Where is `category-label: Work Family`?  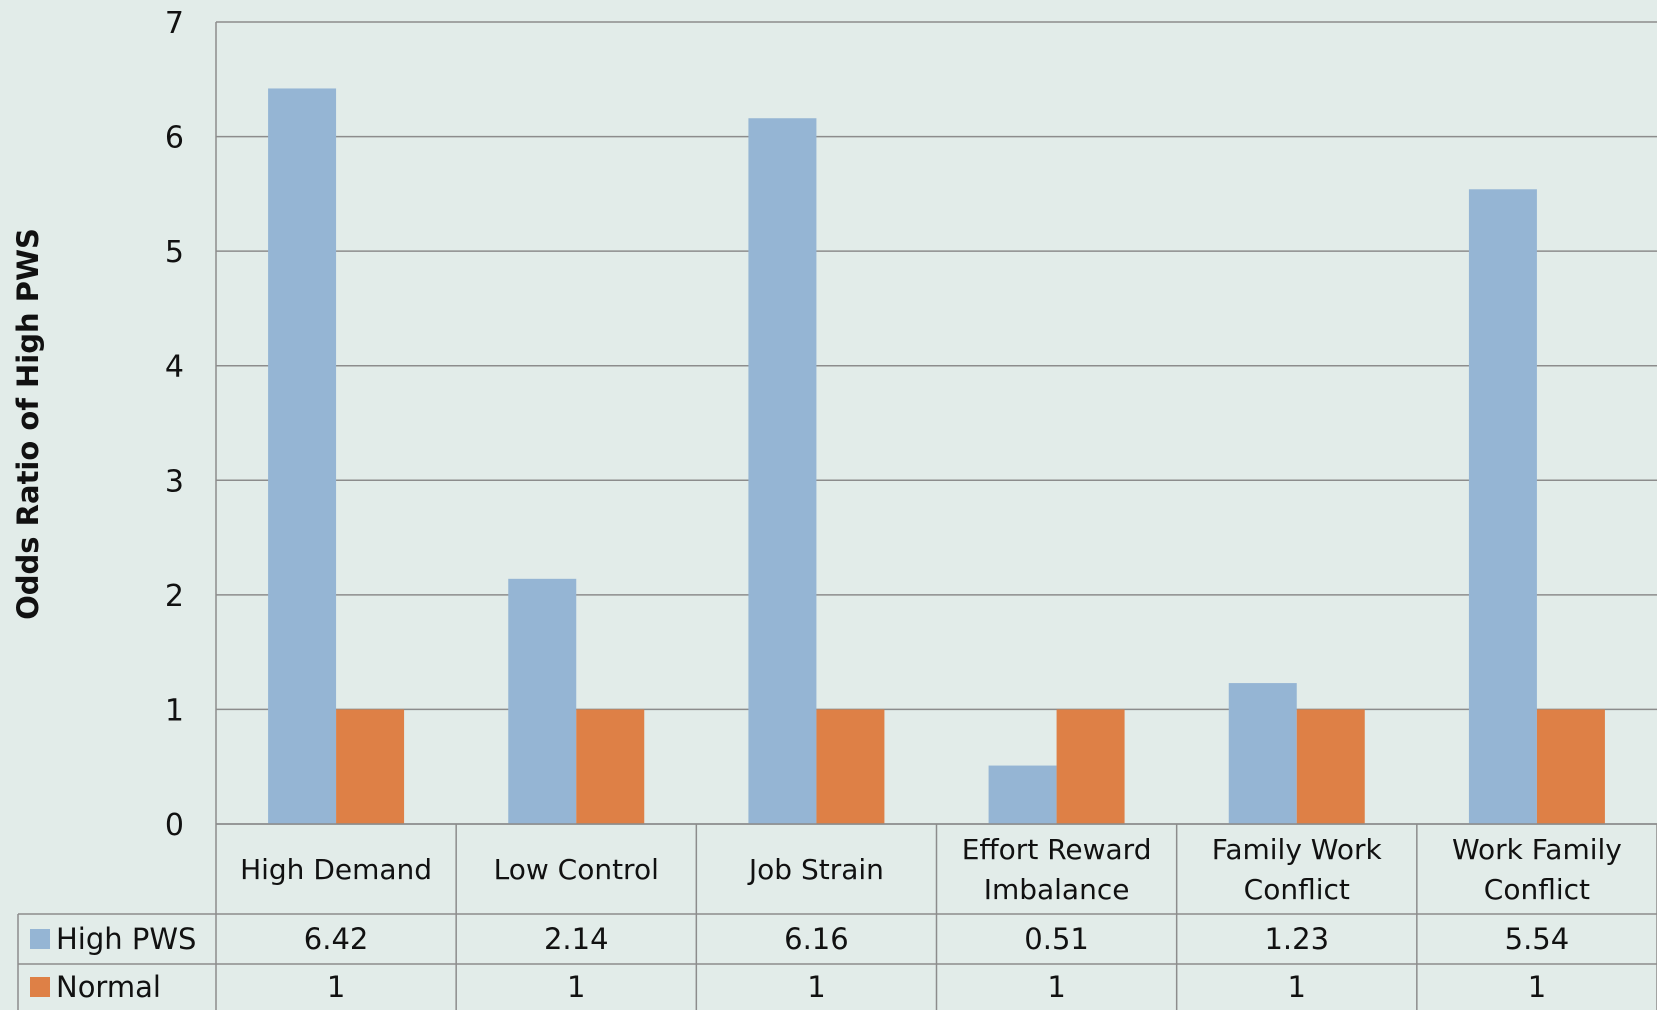 category-label: Work Family is located at coordinates (1537, 849).